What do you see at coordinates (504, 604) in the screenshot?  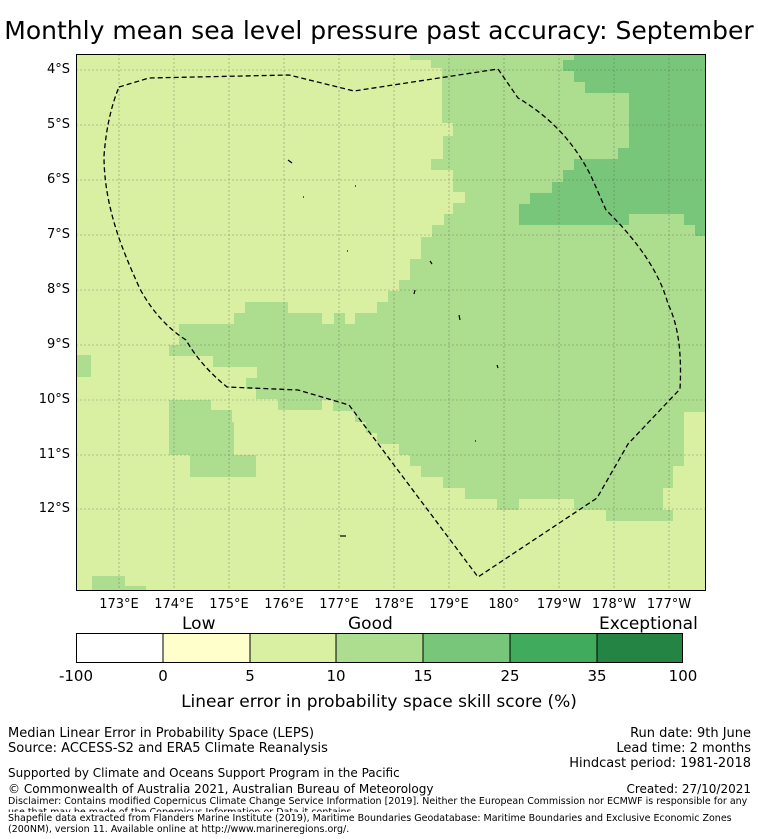 I see `lon-label: 180°` at bounding box center [504, 604].